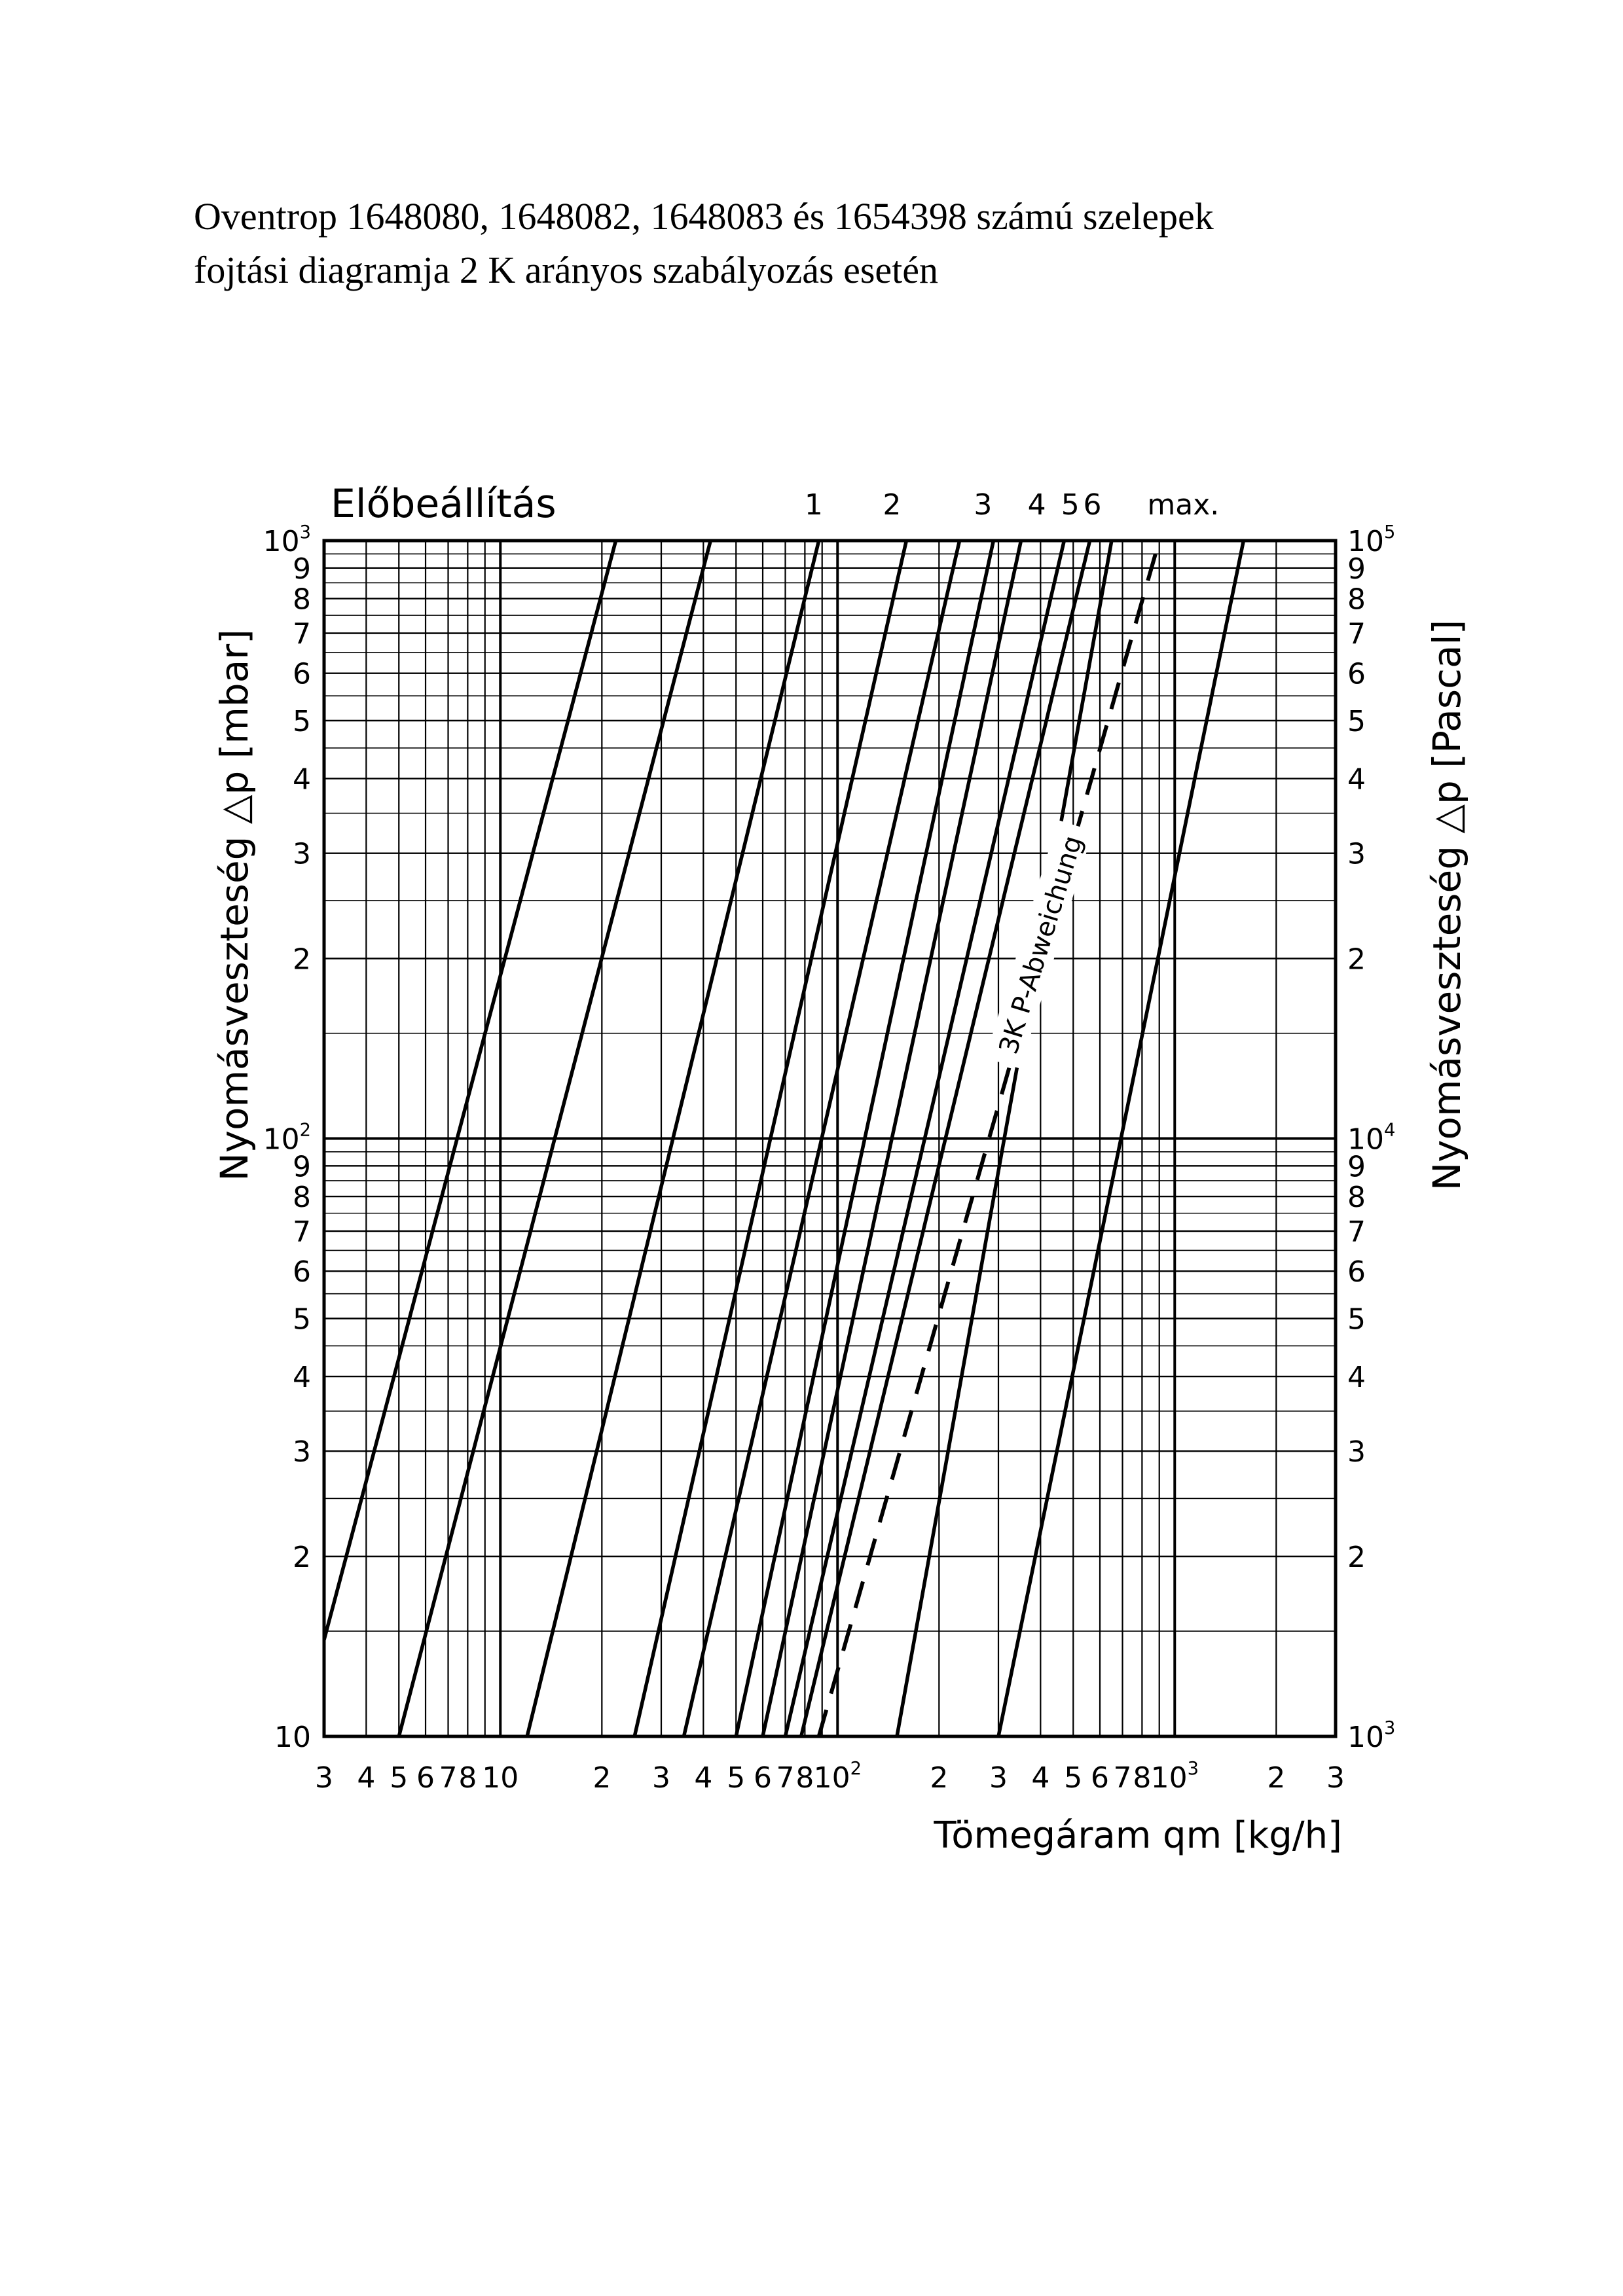 Image resolution: width=1623 pixels, height=2296 pixels. Describe the element at coordinates (1137, 1835) in the screenshot. I see `x-axis-title: Tömegáram qm [kg/h]` at that location.